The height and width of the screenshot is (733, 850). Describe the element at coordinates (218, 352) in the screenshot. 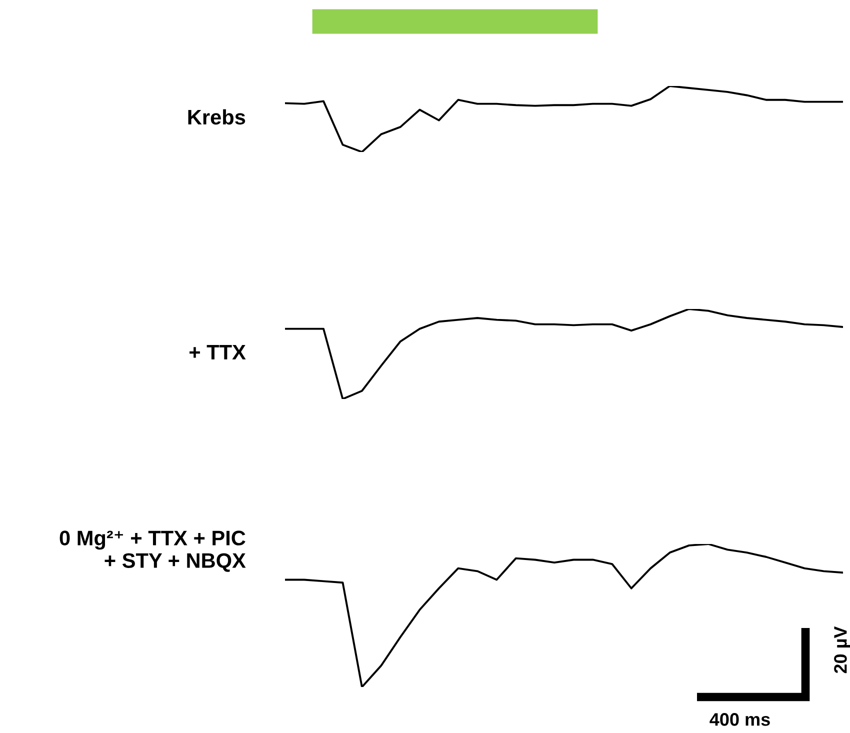

I see `y-axis-title: + TTX` at that location.